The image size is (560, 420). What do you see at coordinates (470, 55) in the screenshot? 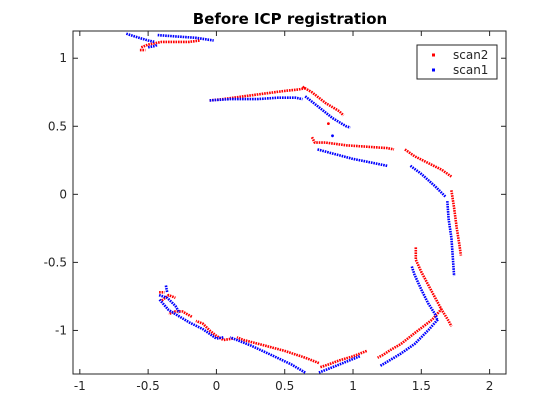
I see `legend-label-scan2: scan2` at bounding box center [470, 55].